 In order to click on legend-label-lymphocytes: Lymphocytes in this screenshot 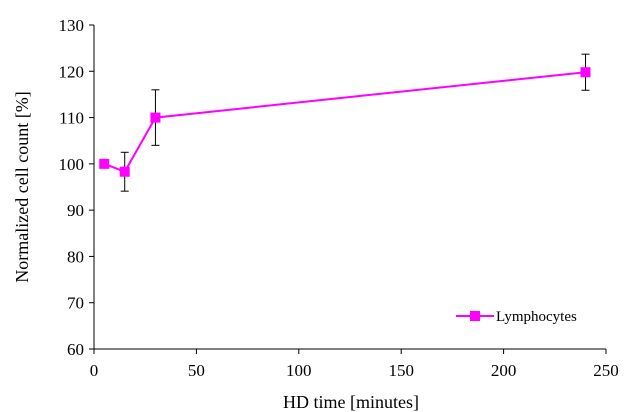, I will do `click(536, 317)`.